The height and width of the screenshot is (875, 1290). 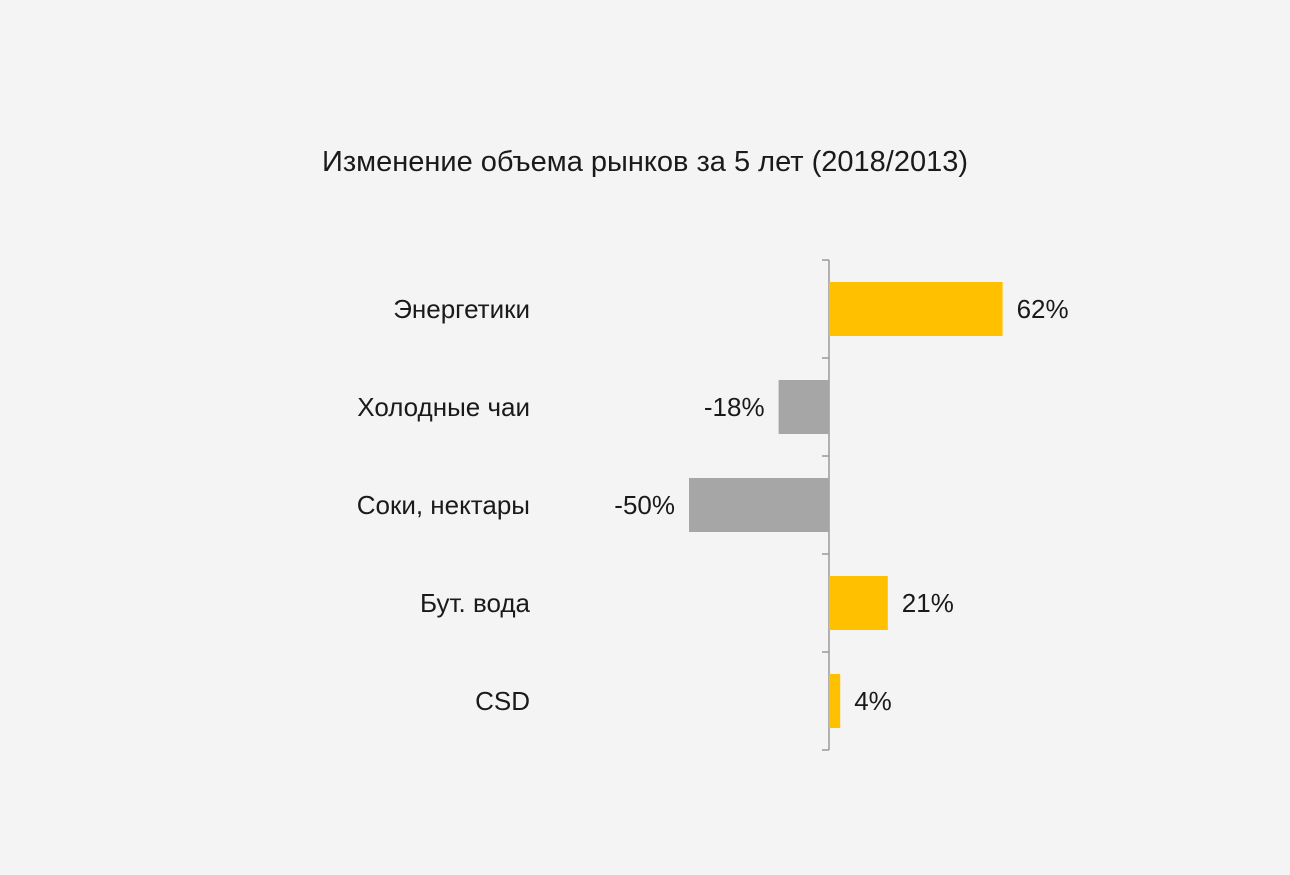 What do you see at coordinates (461, 309) in the screenshot?
I see `category-label: Энергетики` at bounding box center [461, 309].